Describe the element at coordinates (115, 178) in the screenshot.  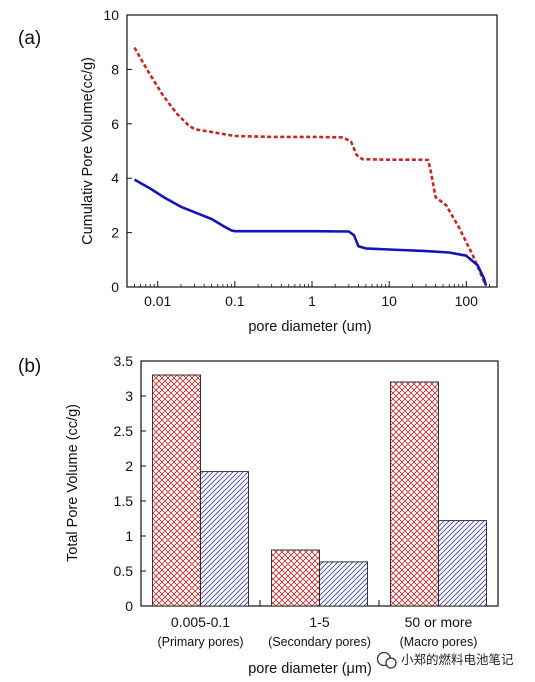
I see `y-tick-label: 4` at that location.